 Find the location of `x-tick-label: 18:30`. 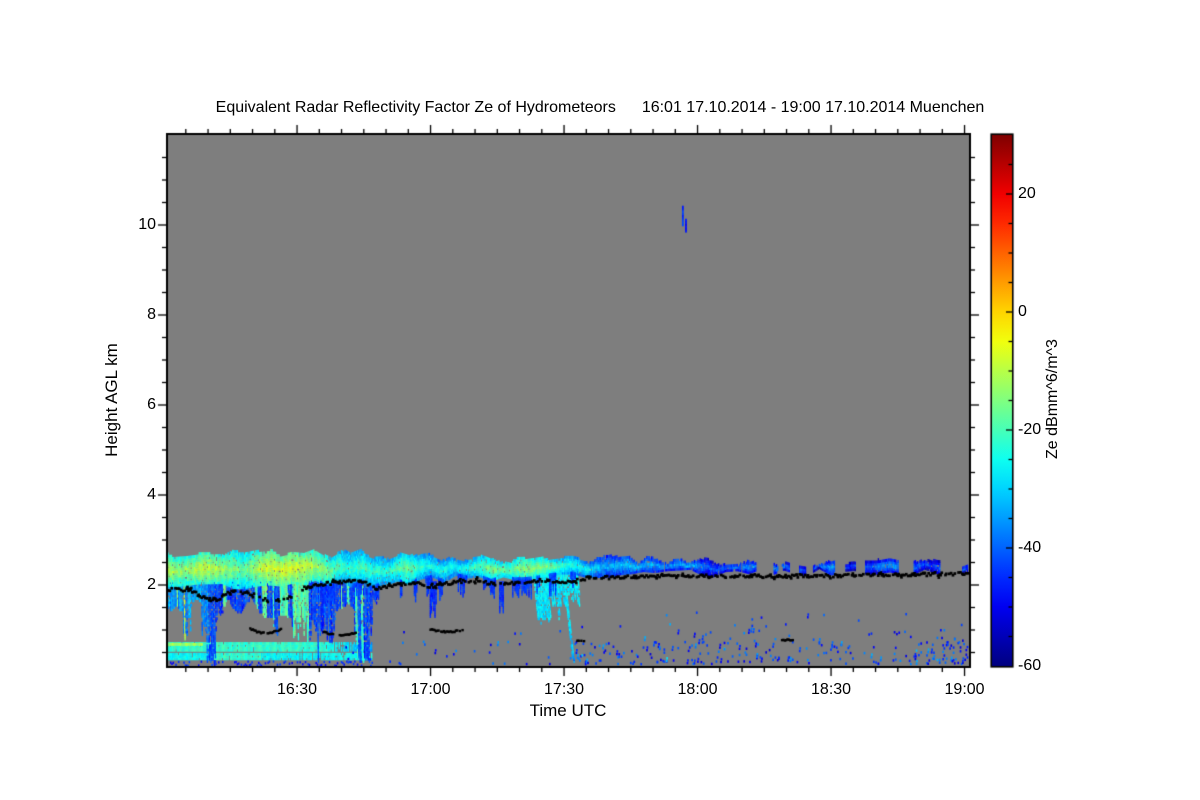

x-tick-label: 18:30 is located at coordinates (831, 689).